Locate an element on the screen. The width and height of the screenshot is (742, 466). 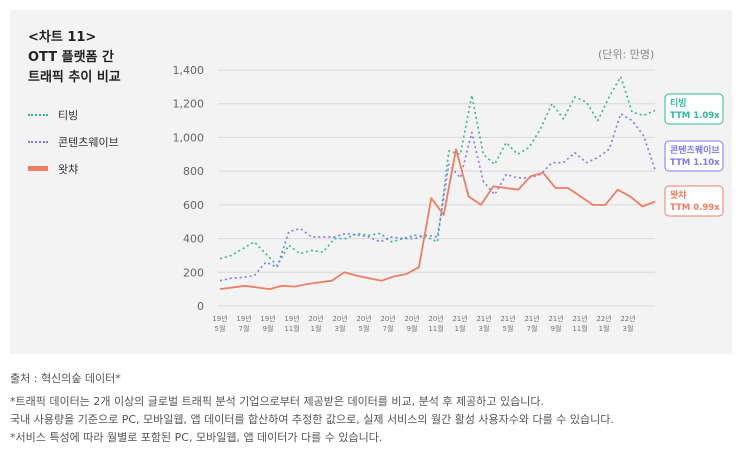
source-note: 출처 : 혁신의숲 데이터* is located at coordinates (65, 378).